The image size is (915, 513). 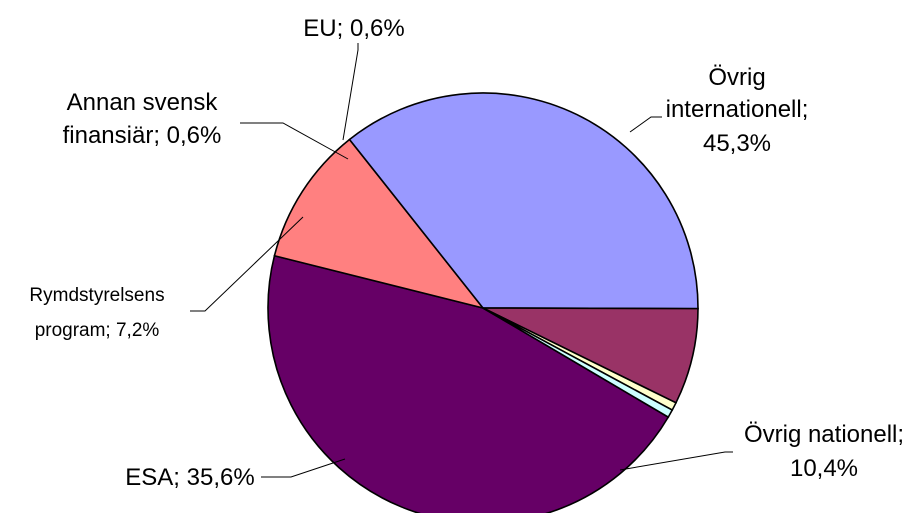 I want to click on leader-line-eu, so click(x=350, y=92).